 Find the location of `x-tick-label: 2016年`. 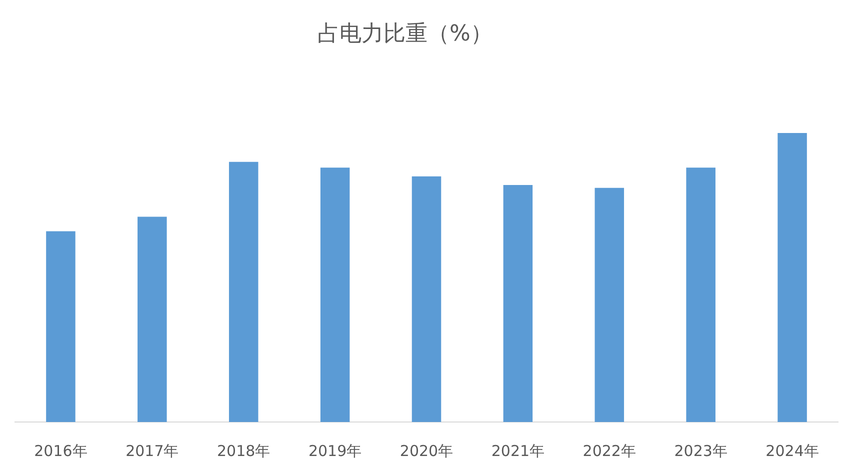

x-tick-label: 2016年 is located at coordinates (61, 451).